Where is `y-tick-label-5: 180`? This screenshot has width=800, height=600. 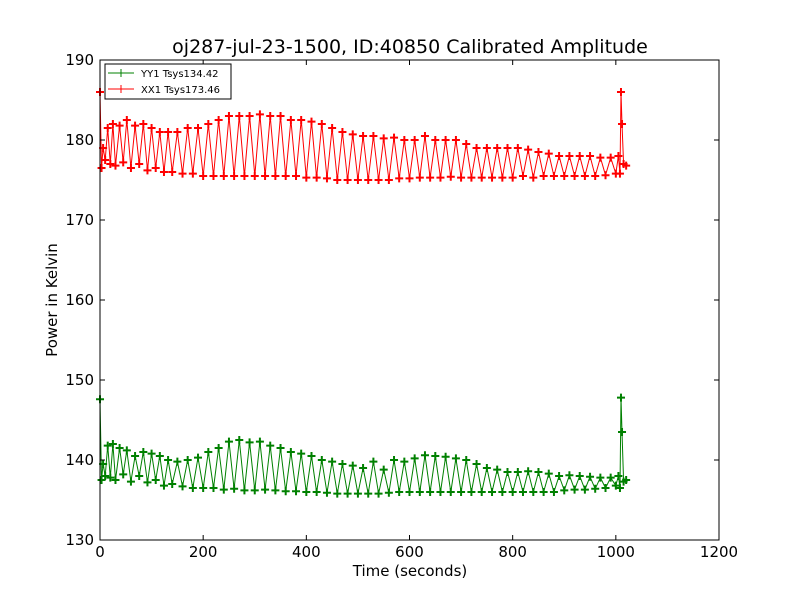 y-tick-label-5: 180 is located at coordinates (79, 140).